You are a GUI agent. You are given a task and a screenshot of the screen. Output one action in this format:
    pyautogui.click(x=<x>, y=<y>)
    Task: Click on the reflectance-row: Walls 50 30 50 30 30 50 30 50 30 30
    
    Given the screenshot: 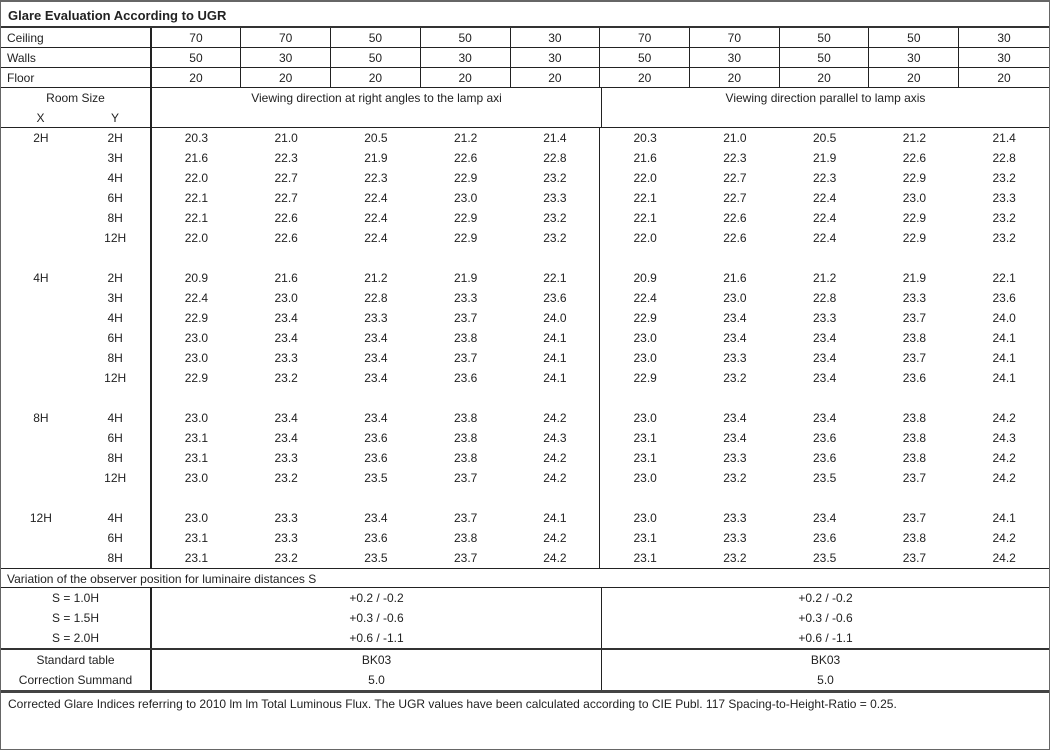 What is the action you would take?
    pyautogui.click(x=525, y=58)
    